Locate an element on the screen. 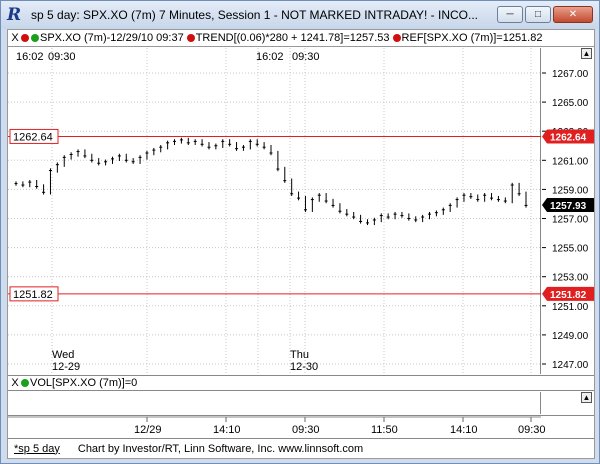 The height and width of the screenshot is (464, 600). scroll-up-button: ▲ is located at coordinates (586, 53).